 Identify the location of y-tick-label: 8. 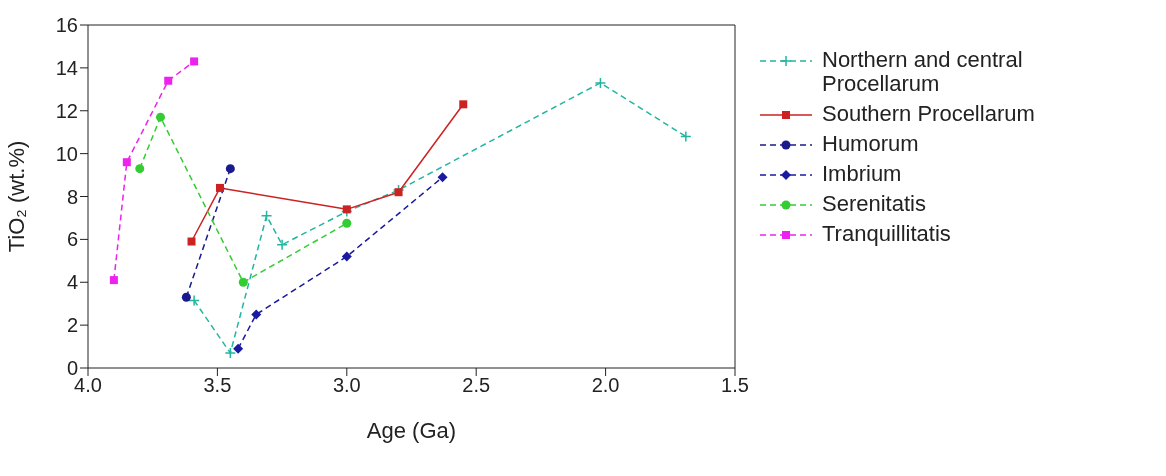
(72, 196).